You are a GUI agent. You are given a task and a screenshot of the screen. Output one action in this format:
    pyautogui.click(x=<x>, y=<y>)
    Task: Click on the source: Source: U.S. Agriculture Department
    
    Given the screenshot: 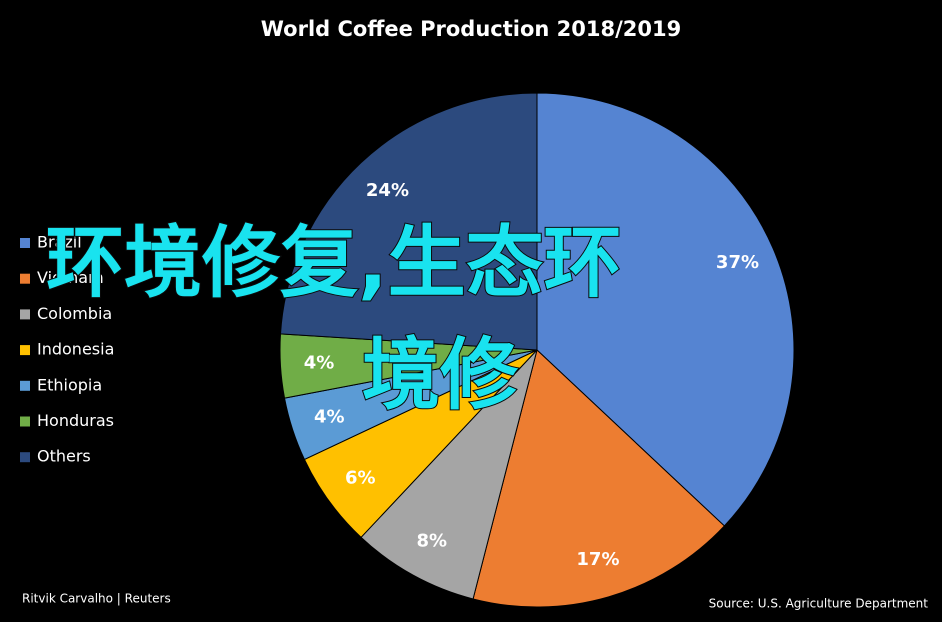 What is the action you would take?
    pyautogui.click(x=819, y=604)
    